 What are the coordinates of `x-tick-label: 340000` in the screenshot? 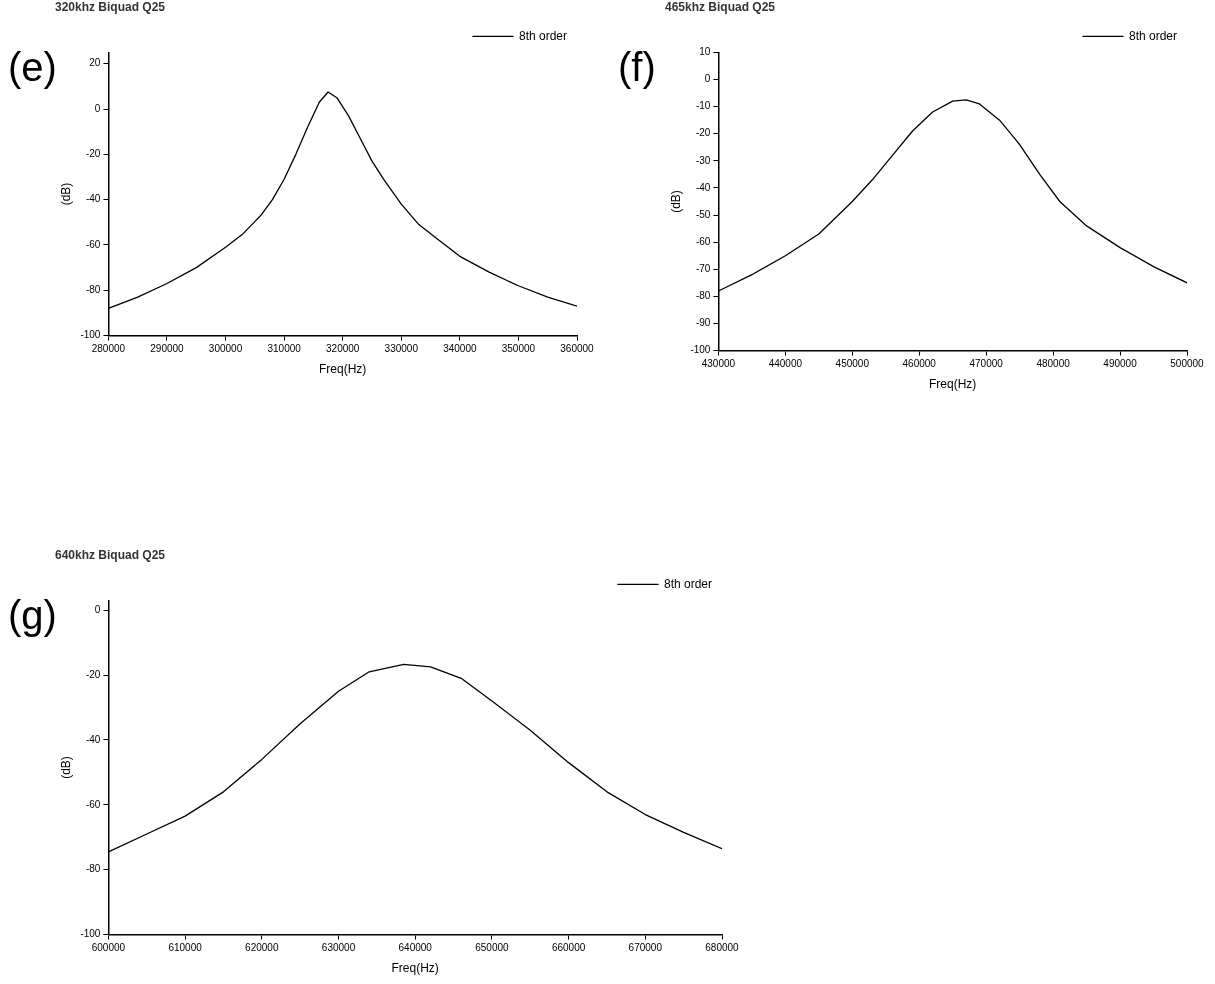 It's located at (460, 349).